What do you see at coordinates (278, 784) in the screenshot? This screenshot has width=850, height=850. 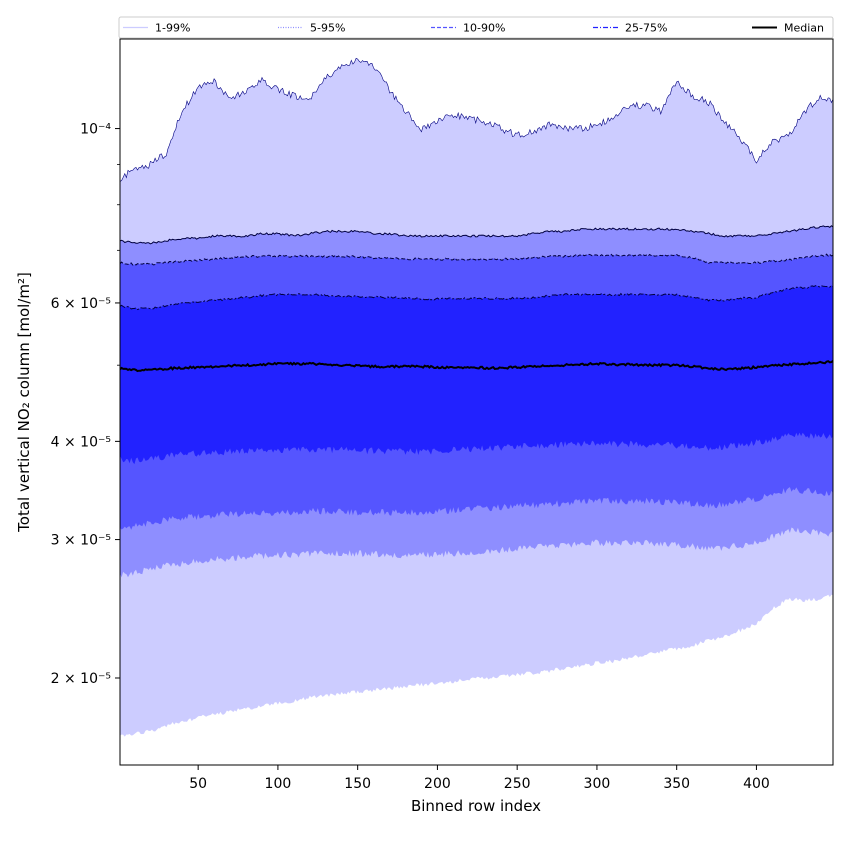 I see `x-tick-label: 100` at bounding box center [278, 784].